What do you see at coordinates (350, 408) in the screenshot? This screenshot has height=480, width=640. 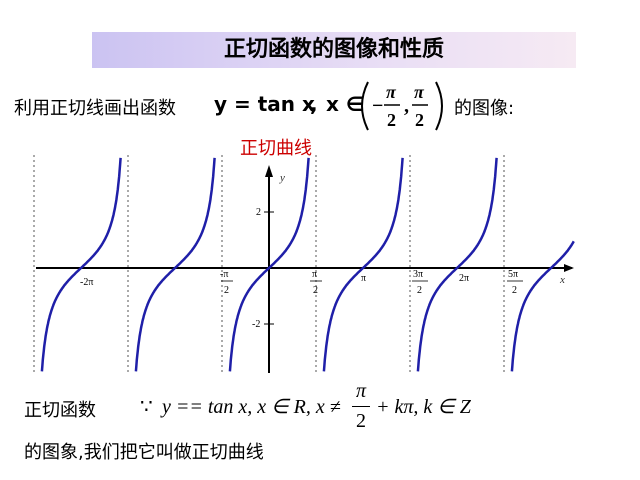 I see `domain-formula: ∵ y == tan x, x ∈ R, x ≠ π 2 + kπ, k ∈ Z` at bounding box center [350, 408].